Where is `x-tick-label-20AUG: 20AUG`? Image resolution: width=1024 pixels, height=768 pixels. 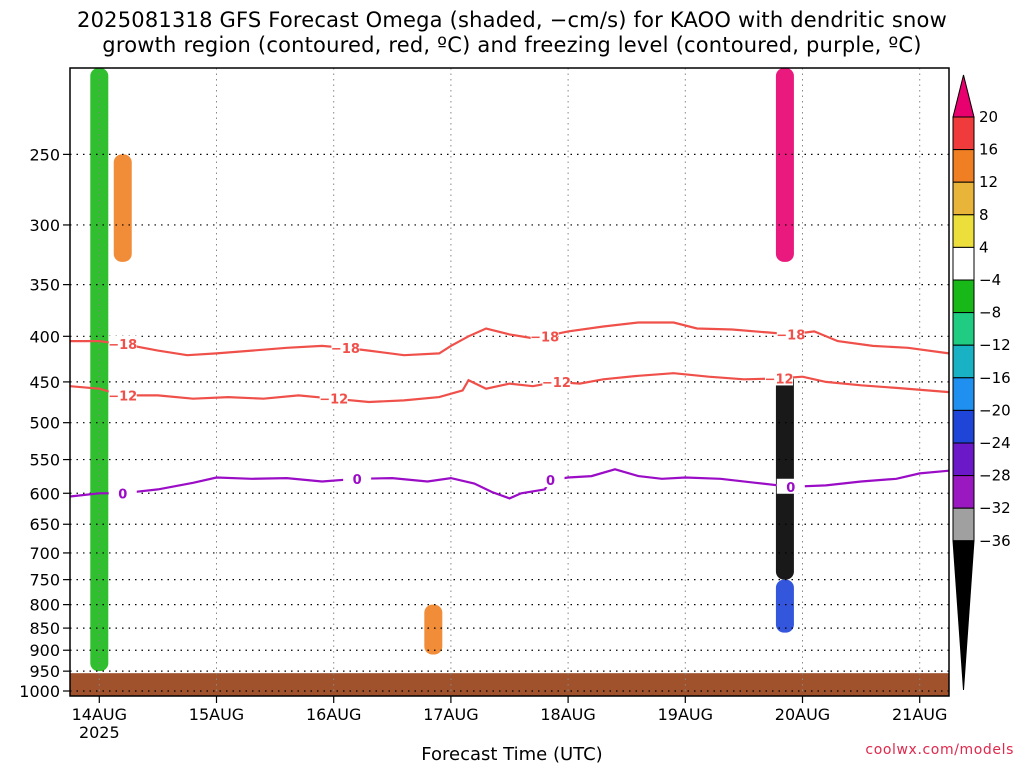 x-tick-label-20AUG: 20AUG is located at coordinates (802, 714).